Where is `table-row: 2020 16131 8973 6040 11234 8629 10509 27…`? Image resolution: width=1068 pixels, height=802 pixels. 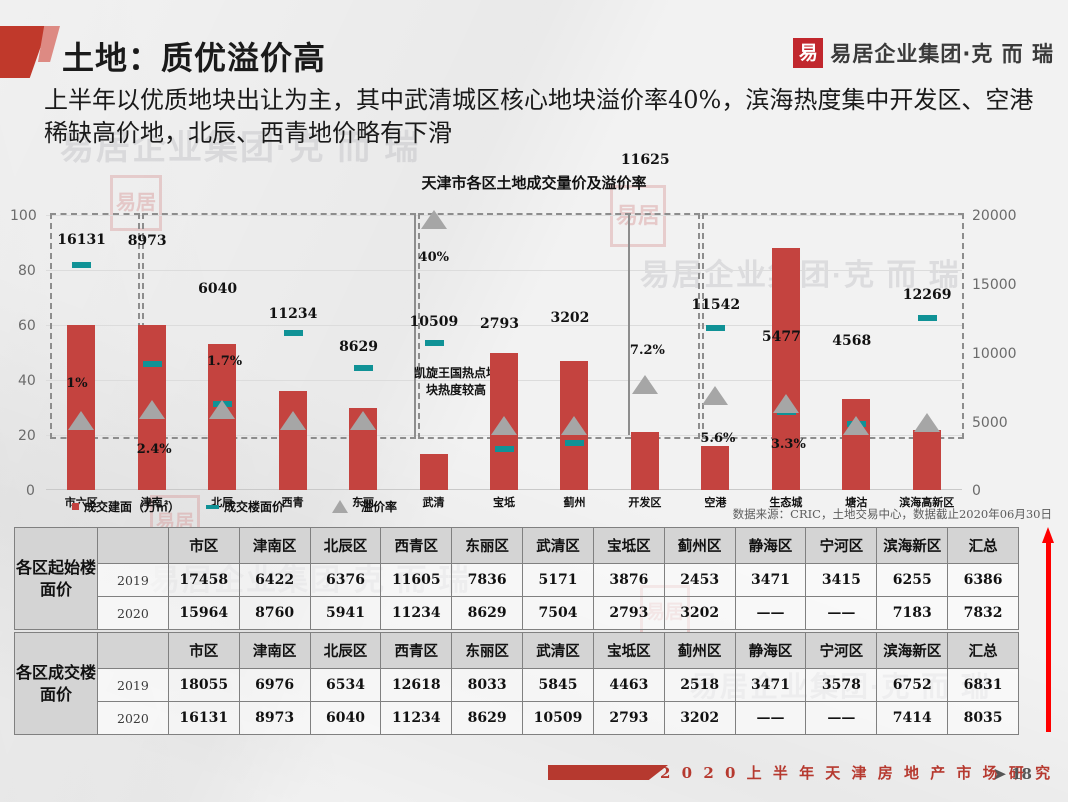 table-row: 2020 16131 8973 6040 11234 8629 10509 27… is located at coordinates (517, 718).